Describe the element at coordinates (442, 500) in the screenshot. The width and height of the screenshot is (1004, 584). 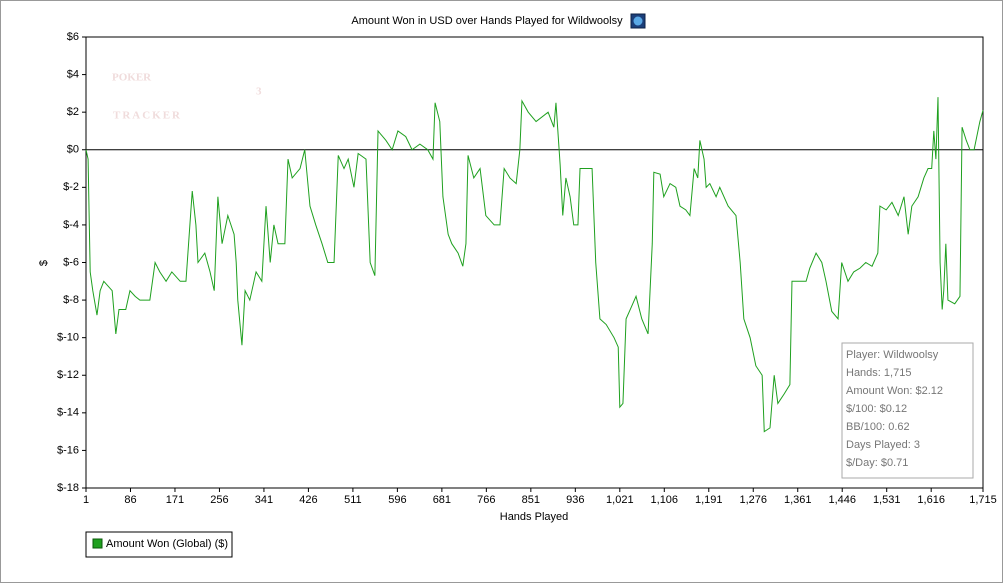
I see `x-tick-label: 681` at that location.